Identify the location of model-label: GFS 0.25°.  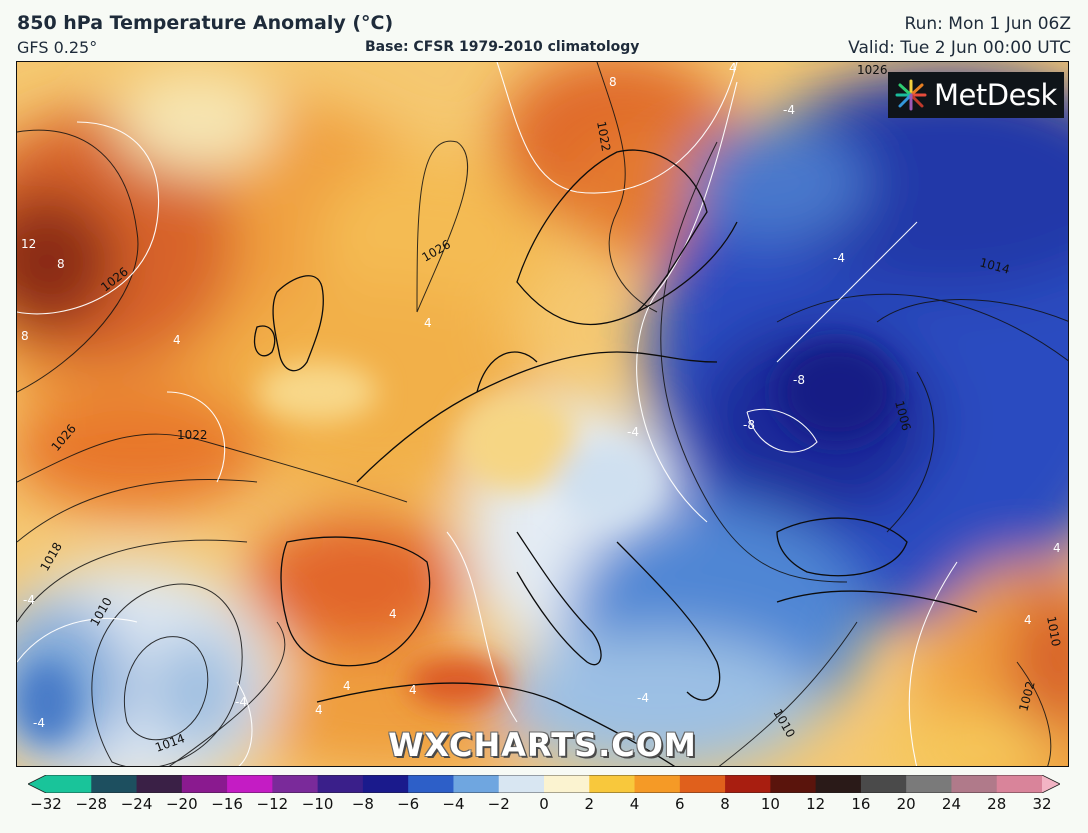
(57, 47).